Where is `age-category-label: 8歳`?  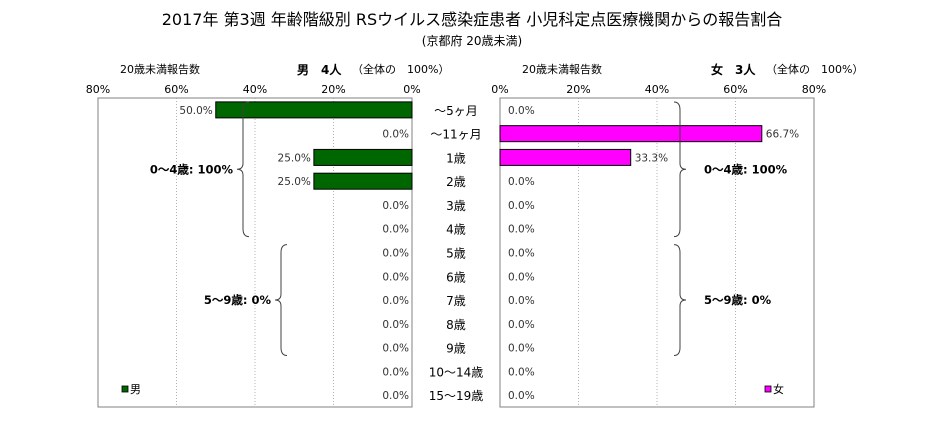 age-category-label: 8歳 is located at coordinates (456, 325).